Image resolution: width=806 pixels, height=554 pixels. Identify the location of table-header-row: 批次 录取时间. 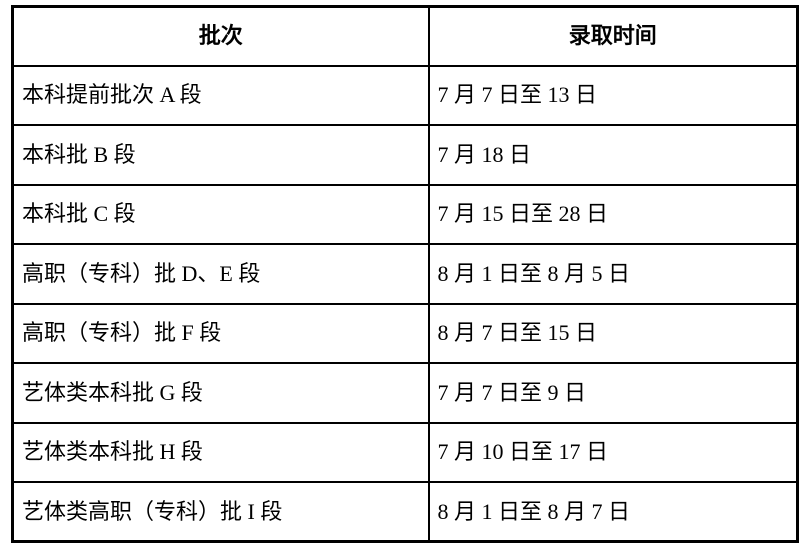
(405, 36).